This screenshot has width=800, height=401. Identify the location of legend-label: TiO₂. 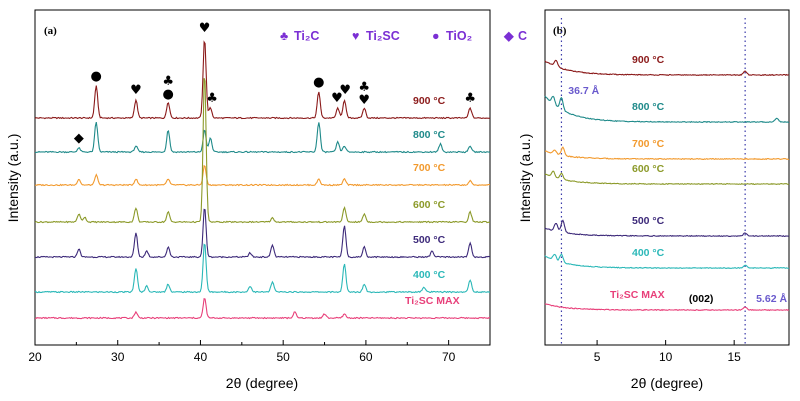
(459, 36).